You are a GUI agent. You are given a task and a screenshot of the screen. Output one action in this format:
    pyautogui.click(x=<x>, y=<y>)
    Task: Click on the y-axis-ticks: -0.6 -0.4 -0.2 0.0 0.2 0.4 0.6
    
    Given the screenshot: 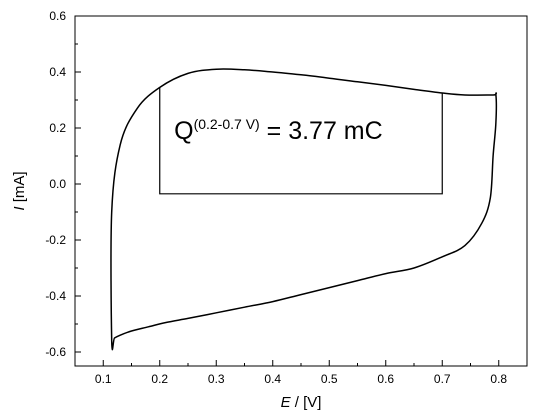 What is the action you would take?
    pyautogui.click(x=63, y=184)
    